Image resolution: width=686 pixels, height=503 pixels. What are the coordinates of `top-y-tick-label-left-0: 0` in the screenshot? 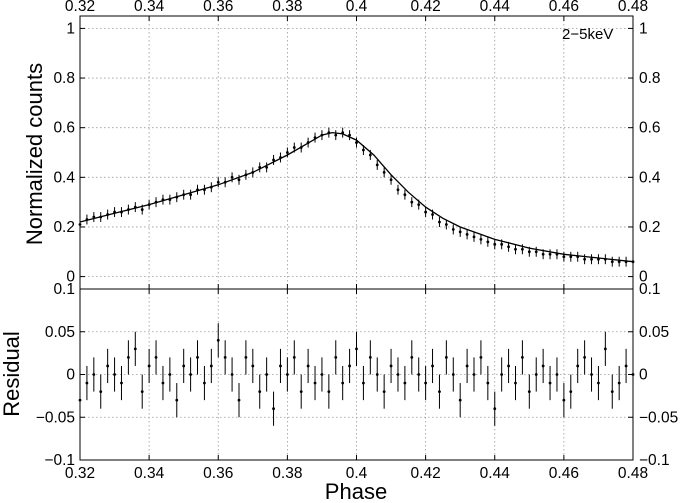 It's located at (70, 277).